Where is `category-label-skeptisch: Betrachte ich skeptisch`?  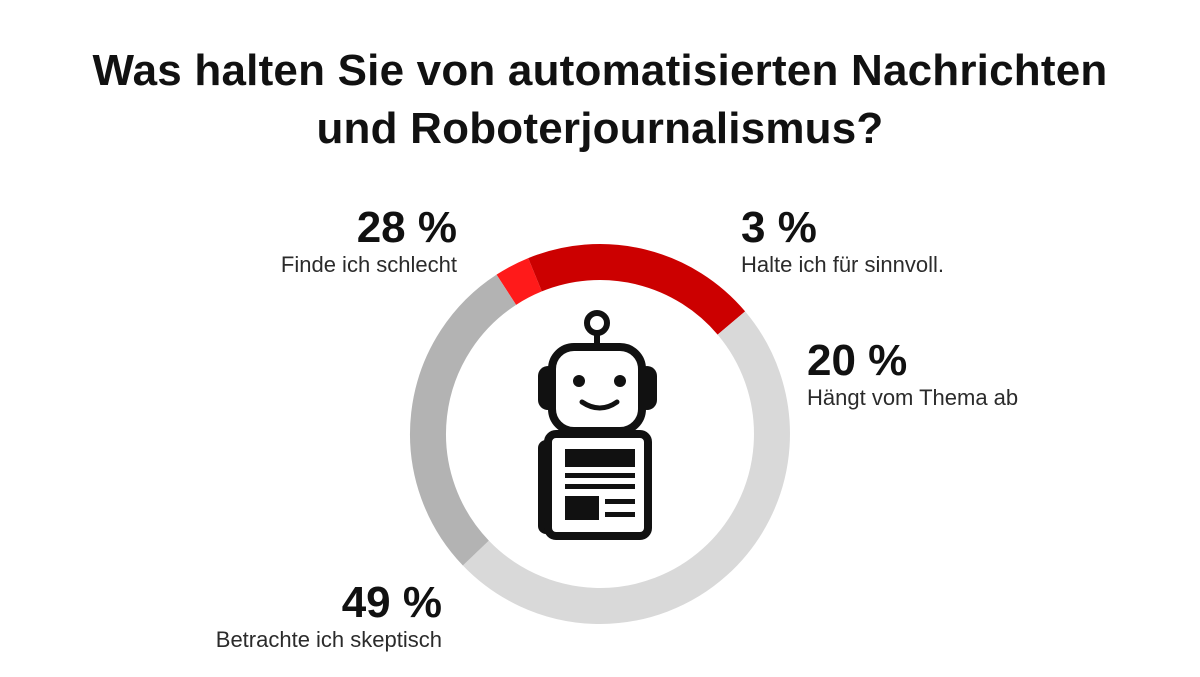
category-label-skeptisch: Betrachte ich skeptisch is located at coordinates (328, 639).